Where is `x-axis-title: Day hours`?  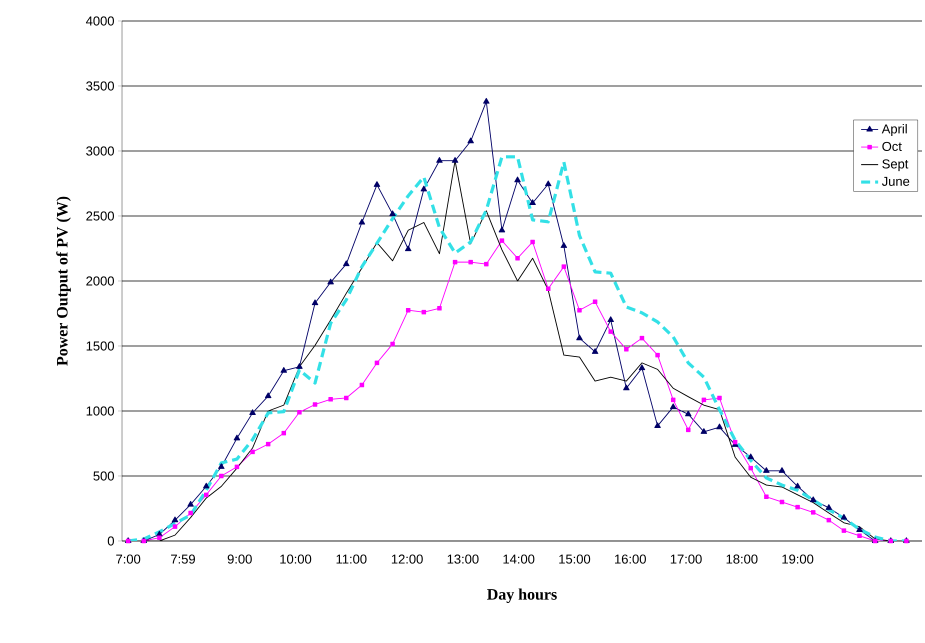
x-axis-title: Day hours is located at coordinates (522, 596).